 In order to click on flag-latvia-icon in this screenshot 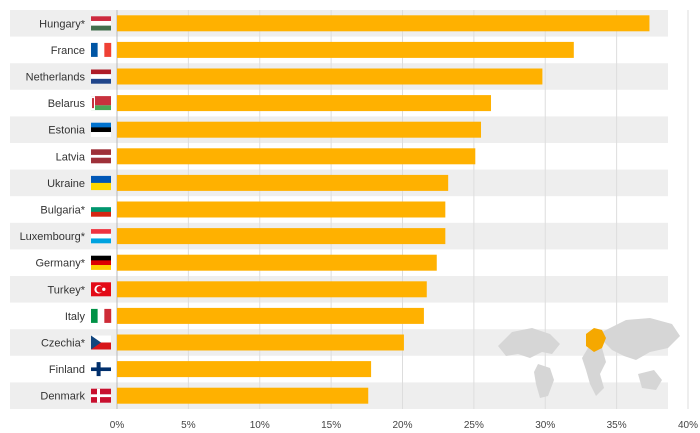, I will do `click(101, 156)`.